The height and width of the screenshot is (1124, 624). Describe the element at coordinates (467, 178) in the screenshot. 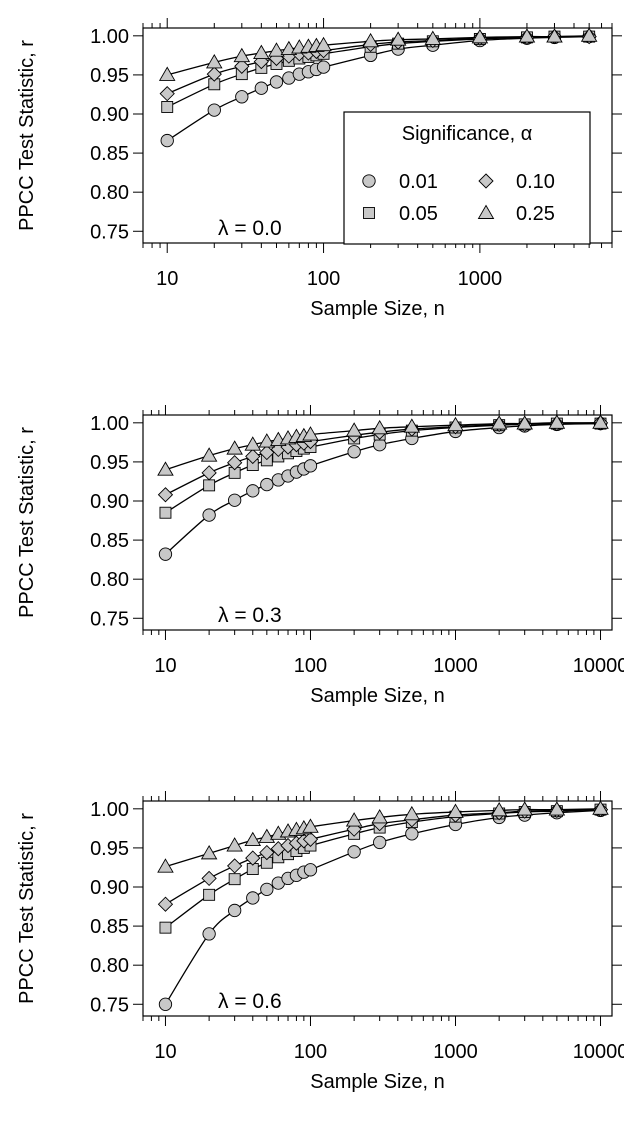

I see `legend: Significance, α 0.01 0.05 0.10 0.25` at that location.